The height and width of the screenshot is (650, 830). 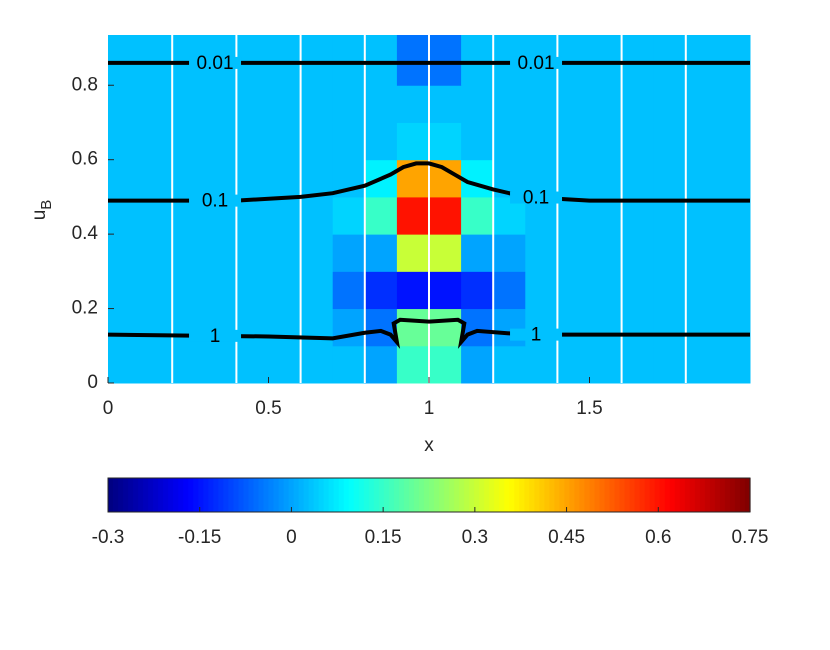 What do you see at coordinates (429, 445) in the screenshot?
I see `x-axis-label: x` at bounding box center [429, 445].